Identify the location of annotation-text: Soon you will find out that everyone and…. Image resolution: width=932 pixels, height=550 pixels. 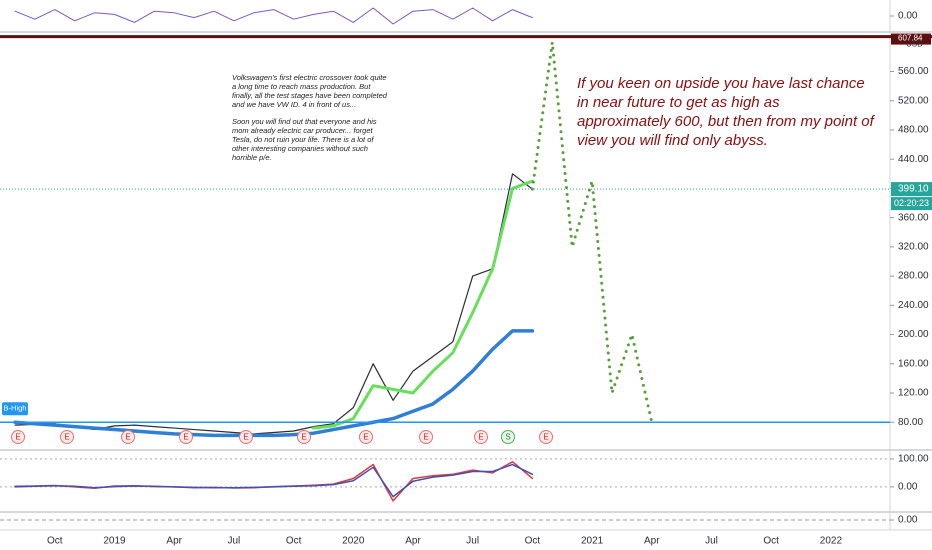
(304, 139).